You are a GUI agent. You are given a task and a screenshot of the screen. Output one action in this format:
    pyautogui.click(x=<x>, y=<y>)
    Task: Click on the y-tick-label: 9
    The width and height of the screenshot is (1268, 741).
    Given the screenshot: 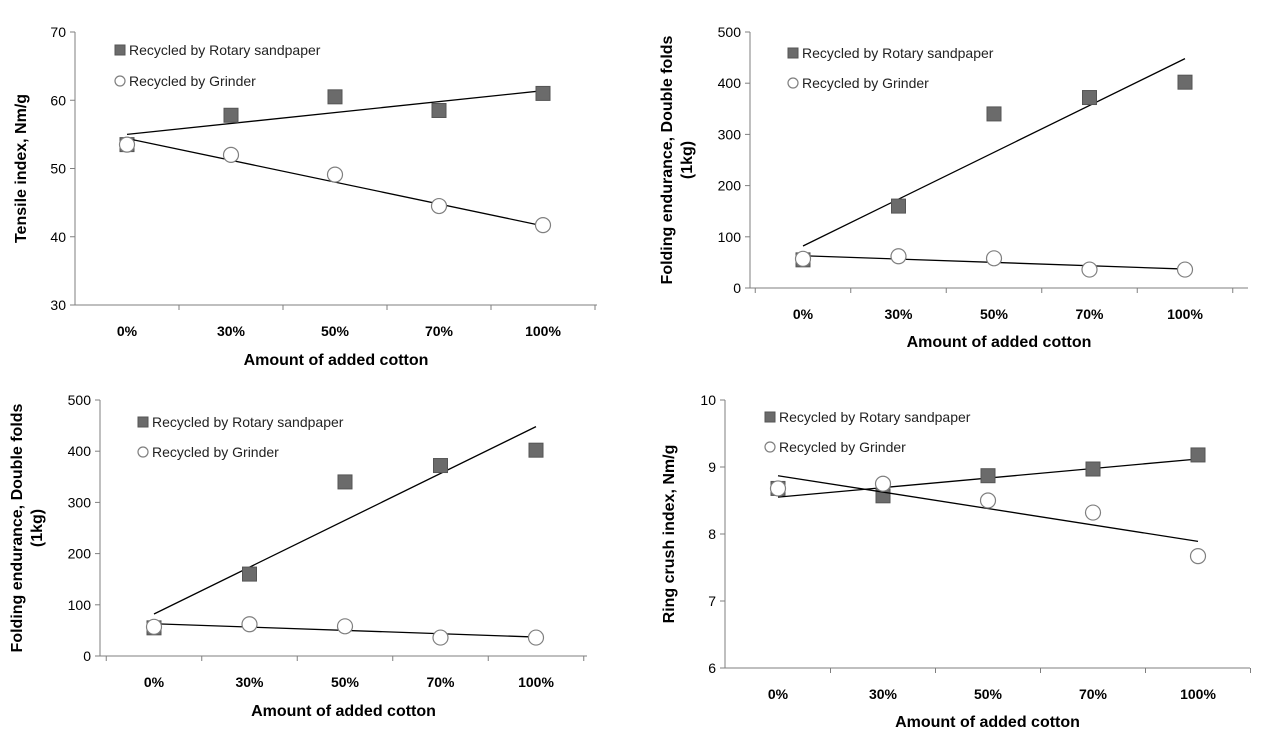 What is the action you would take?
    pyautogui.click(x=712, y=467)
    